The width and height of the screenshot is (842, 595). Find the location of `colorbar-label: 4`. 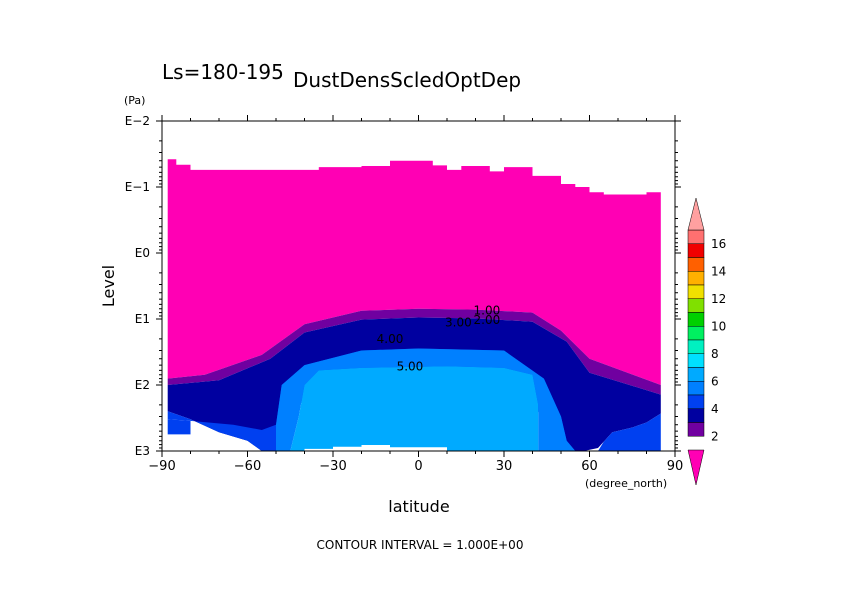

colorbar-label: 4 is located at coordinates (715, 409).